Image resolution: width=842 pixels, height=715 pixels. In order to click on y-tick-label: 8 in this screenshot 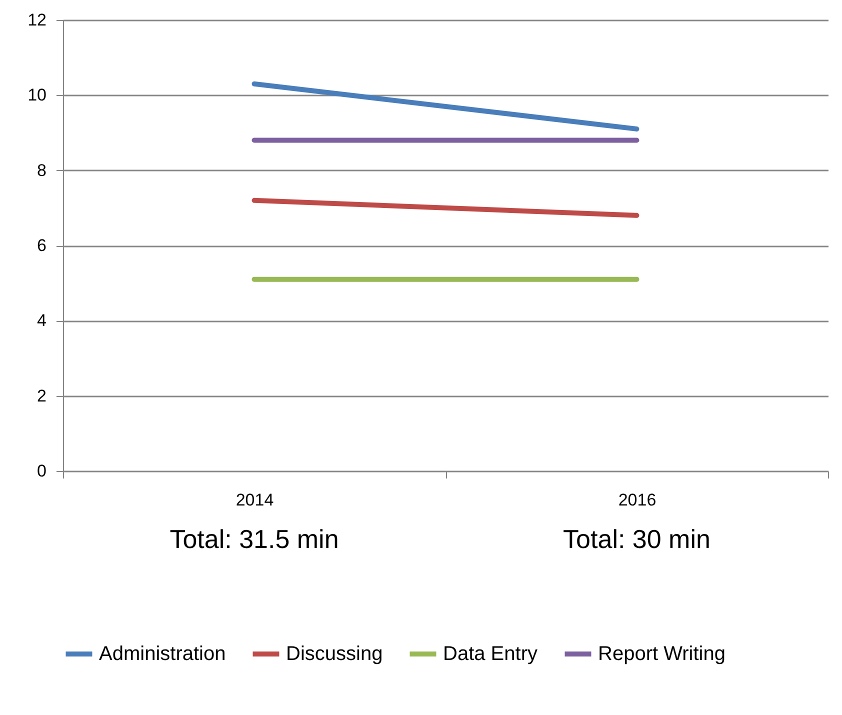, I will do `click(41, 170)`.